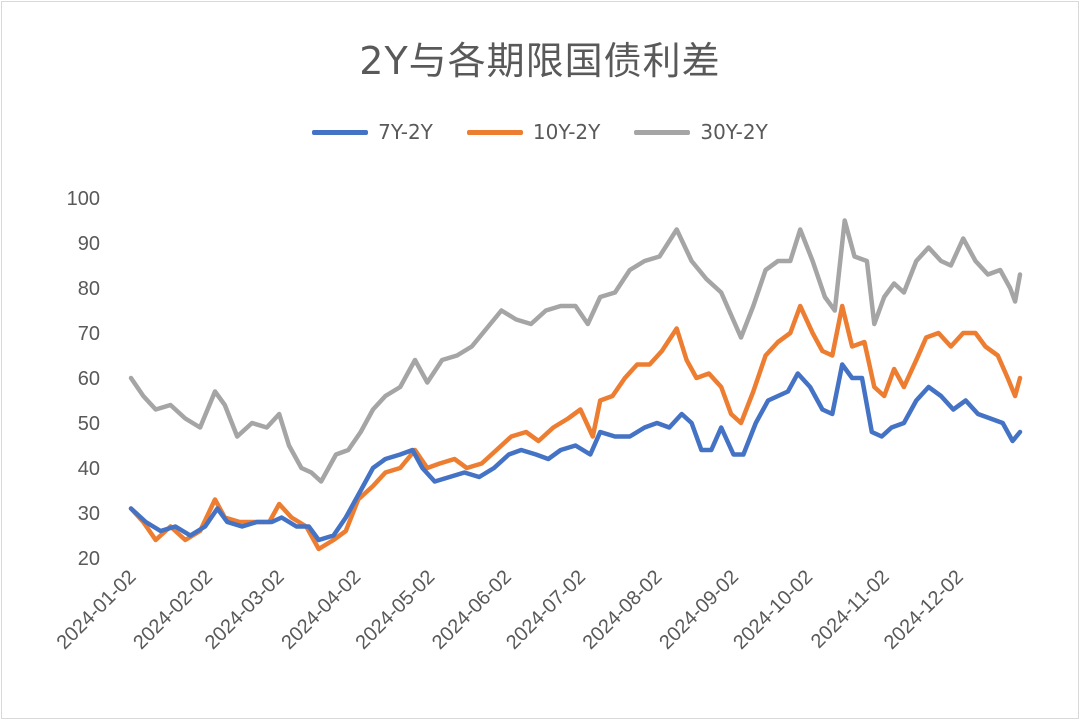  Describe the element at coordinates (699, 610) in the screenshot. I see `x-tick-label: 2024-09-02` at that location.